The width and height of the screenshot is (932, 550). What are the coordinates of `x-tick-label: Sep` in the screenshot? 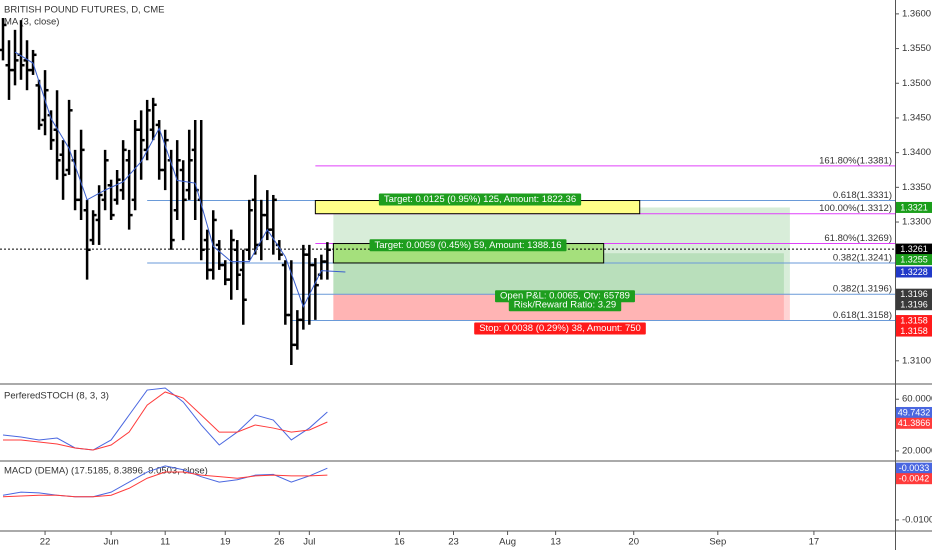 It's located at (717, 542).